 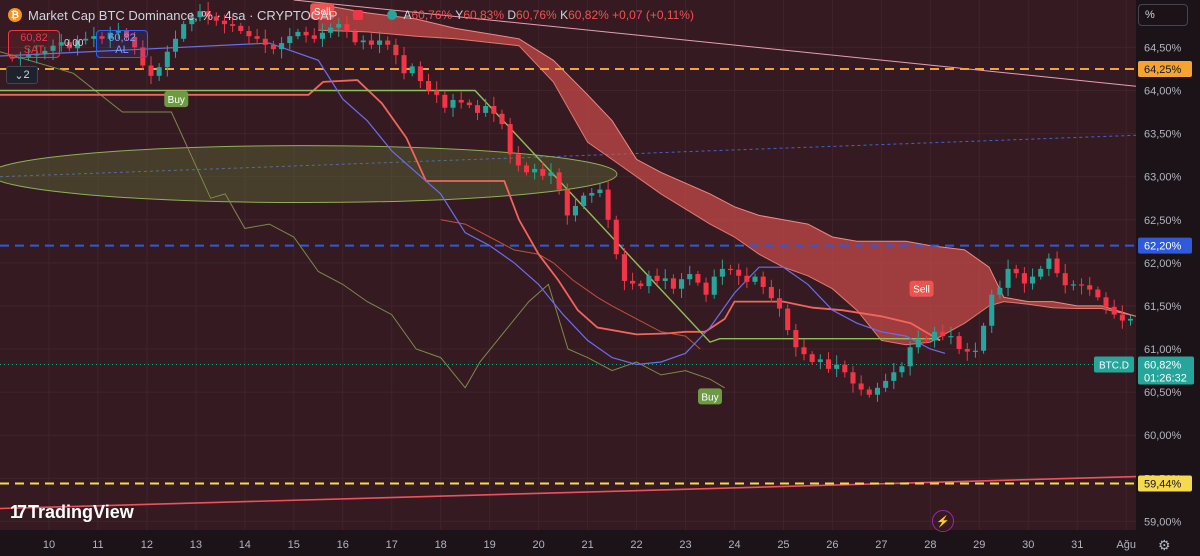 I want to click on spread-value: 0,00, so click(x=74, y=43).